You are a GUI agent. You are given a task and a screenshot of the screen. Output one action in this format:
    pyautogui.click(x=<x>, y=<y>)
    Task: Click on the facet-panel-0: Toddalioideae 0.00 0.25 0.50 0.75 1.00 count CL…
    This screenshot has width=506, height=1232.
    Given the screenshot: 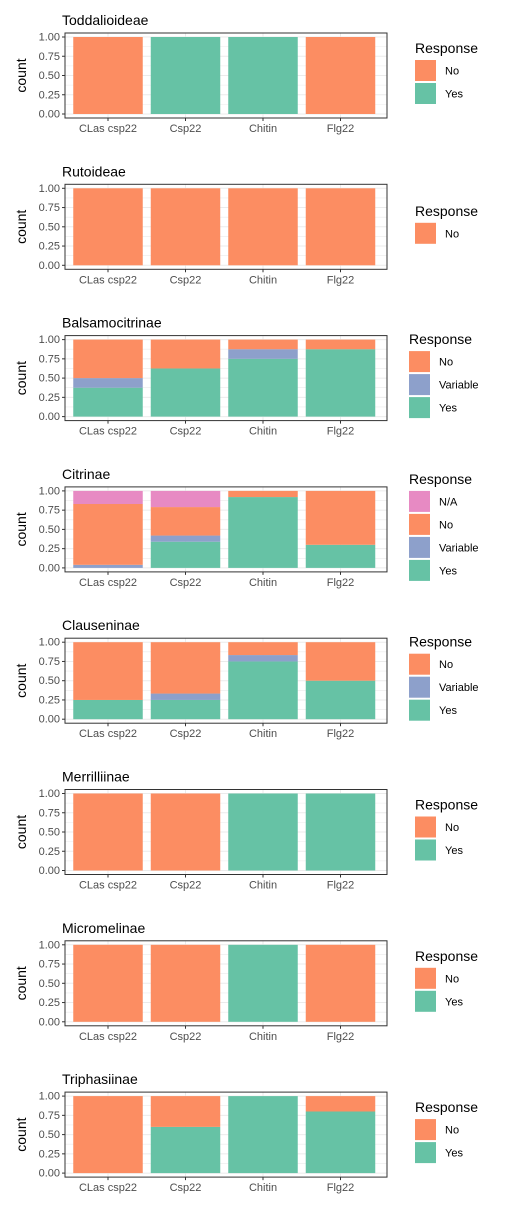 What is the action you would take?
    pyautogui.click(x=245, y=73)
    